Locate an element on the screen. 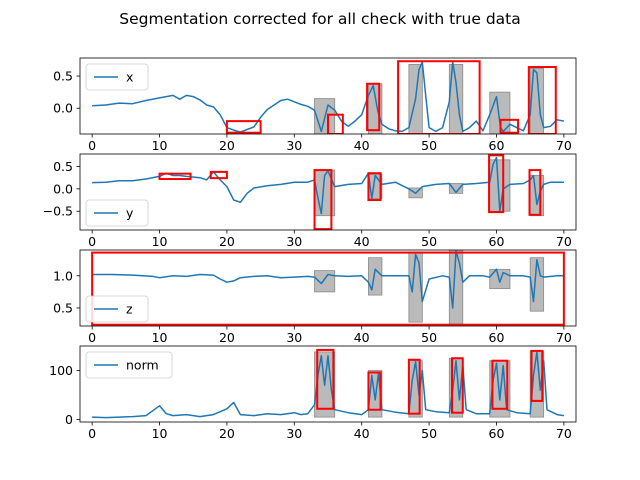 This screenshot has width=640, height=480. legend-box is located at coordinates (129, 365).